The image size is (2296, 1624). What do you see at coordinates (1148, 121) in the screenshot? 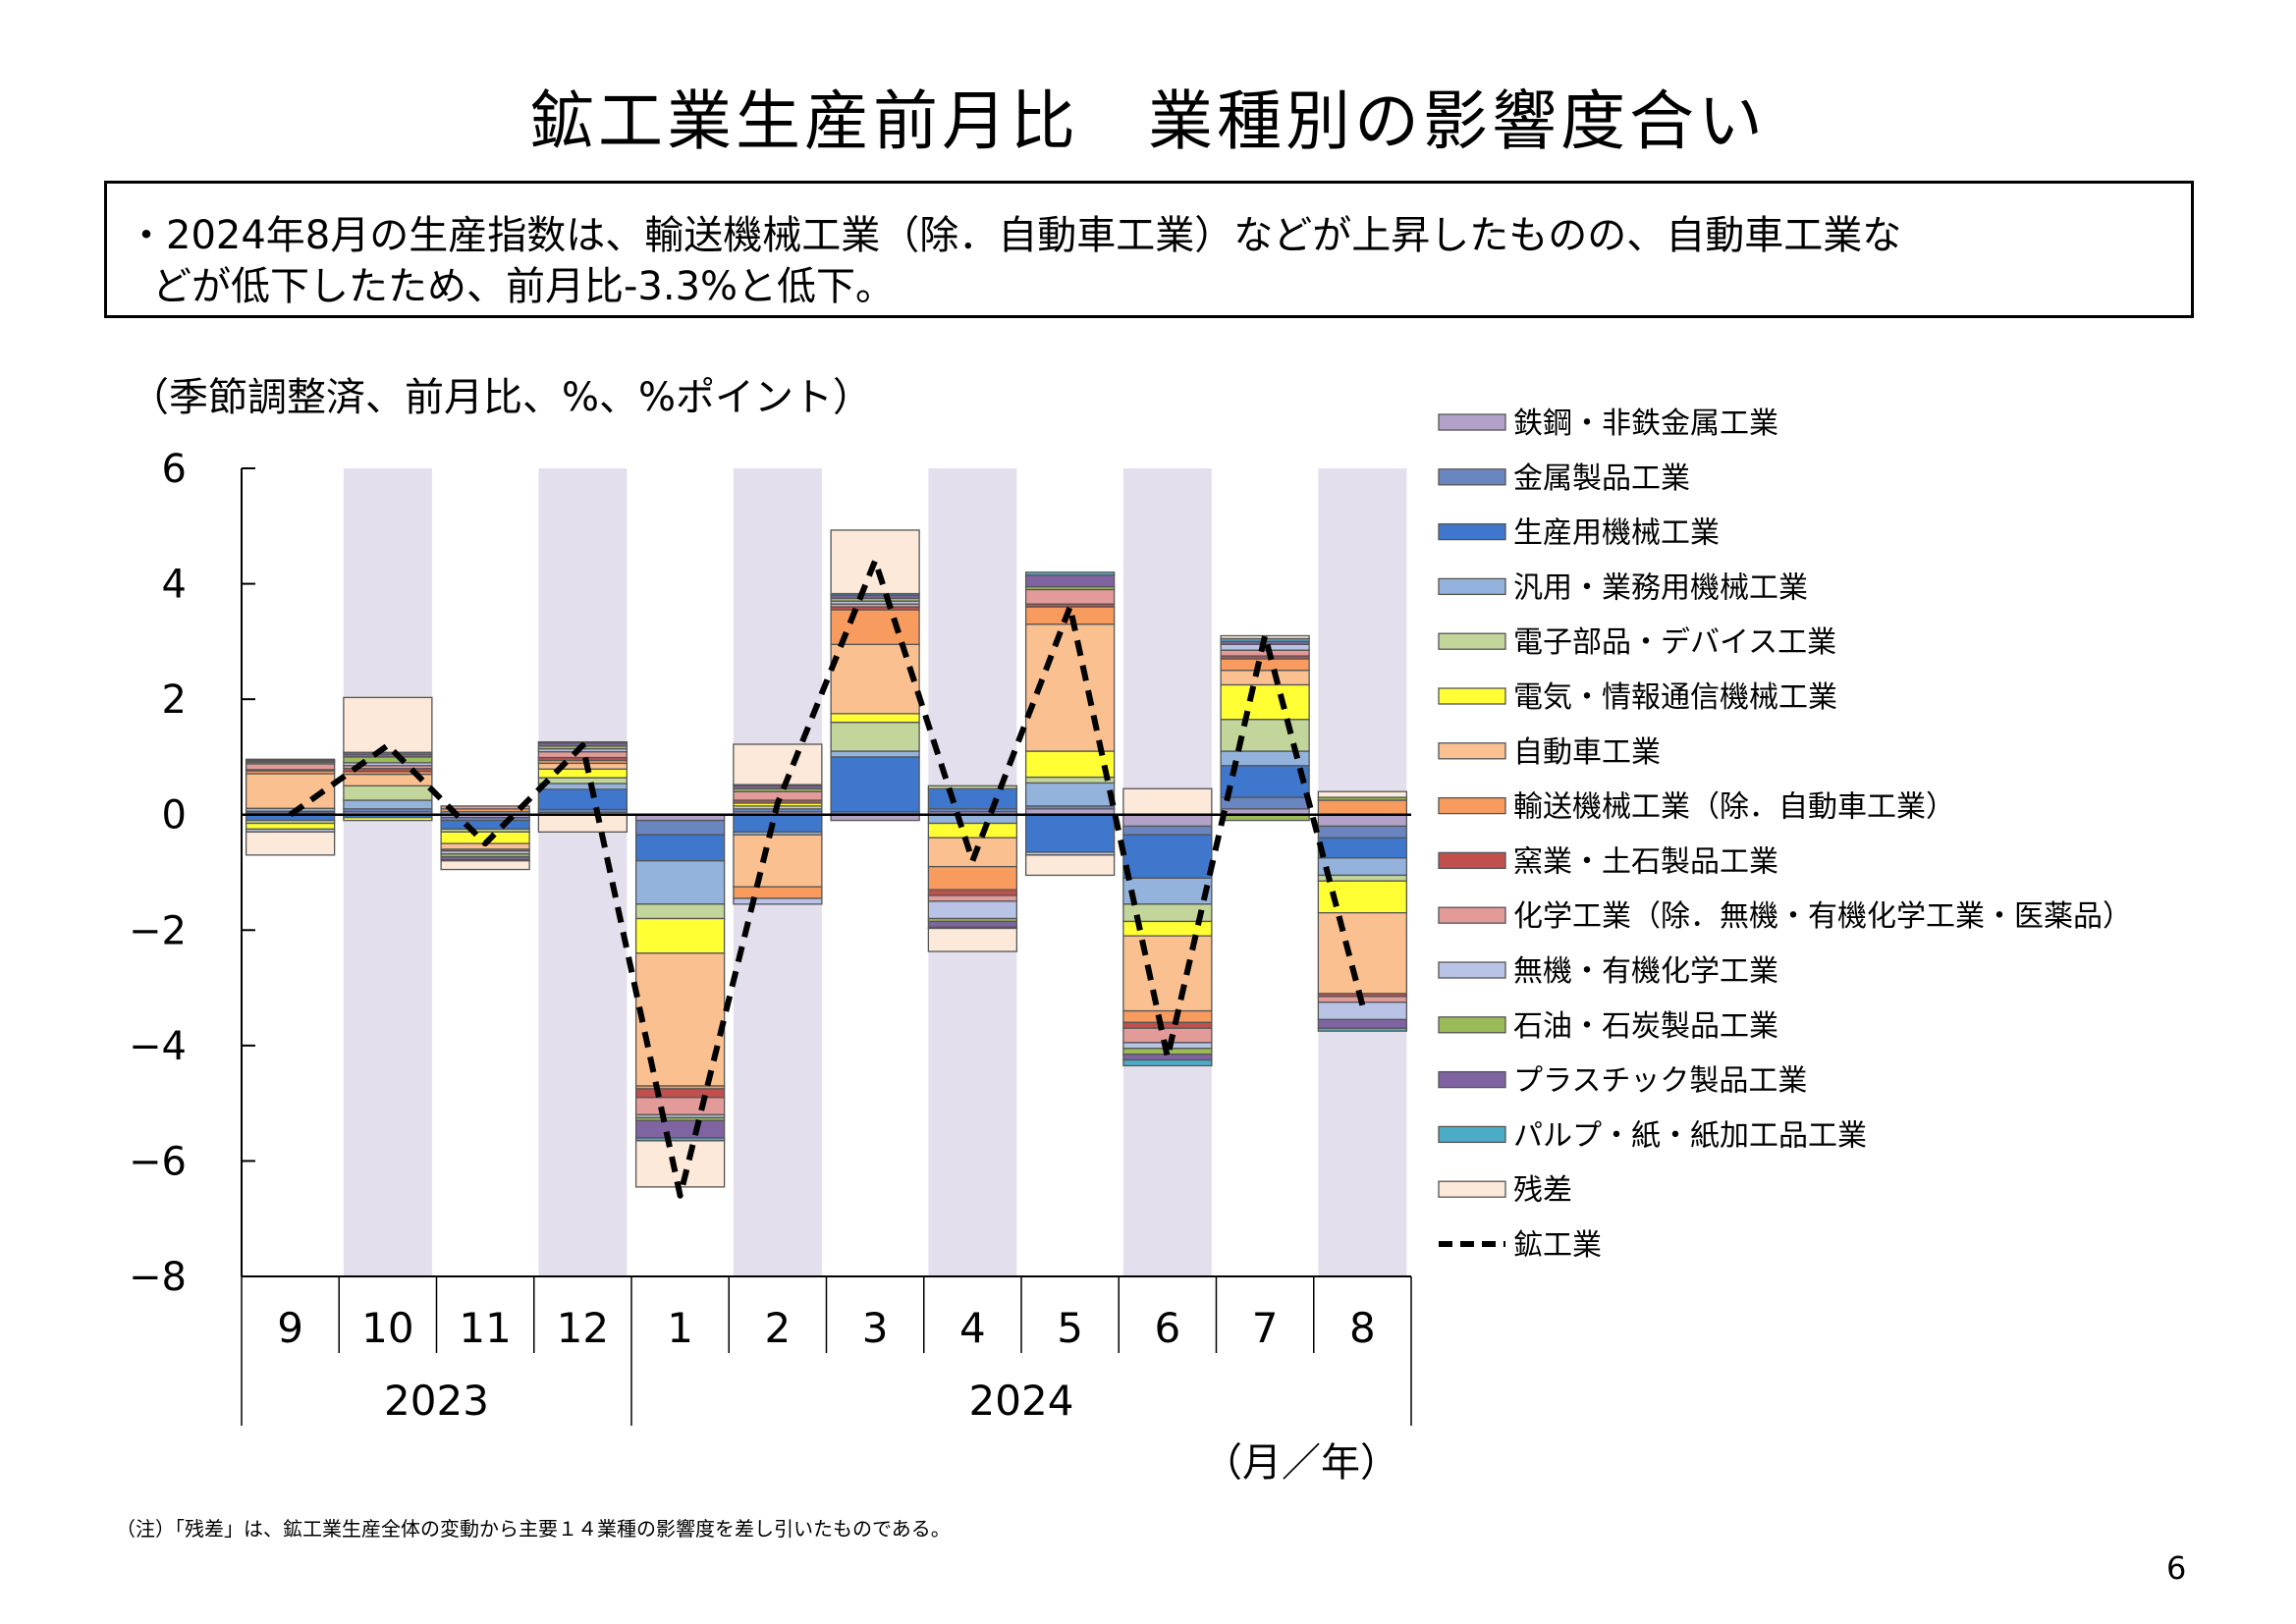
I see `page-title: 鉱工業生産前月比 業種別の影響度合い` at bounding box center [1148, 121].